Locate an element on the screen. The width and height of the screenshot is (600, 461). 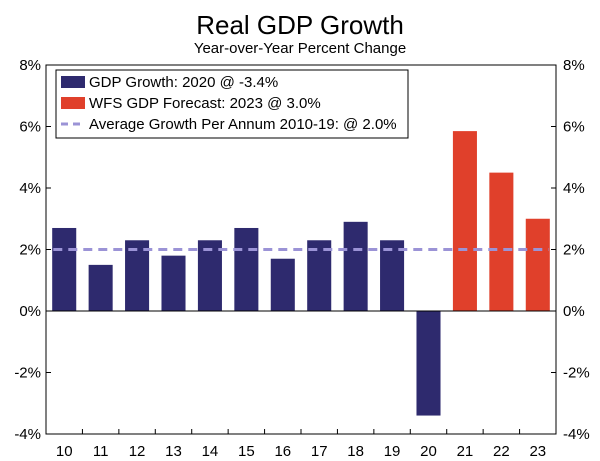
x-tick-label: 19 is located at coordinates (392, 451).